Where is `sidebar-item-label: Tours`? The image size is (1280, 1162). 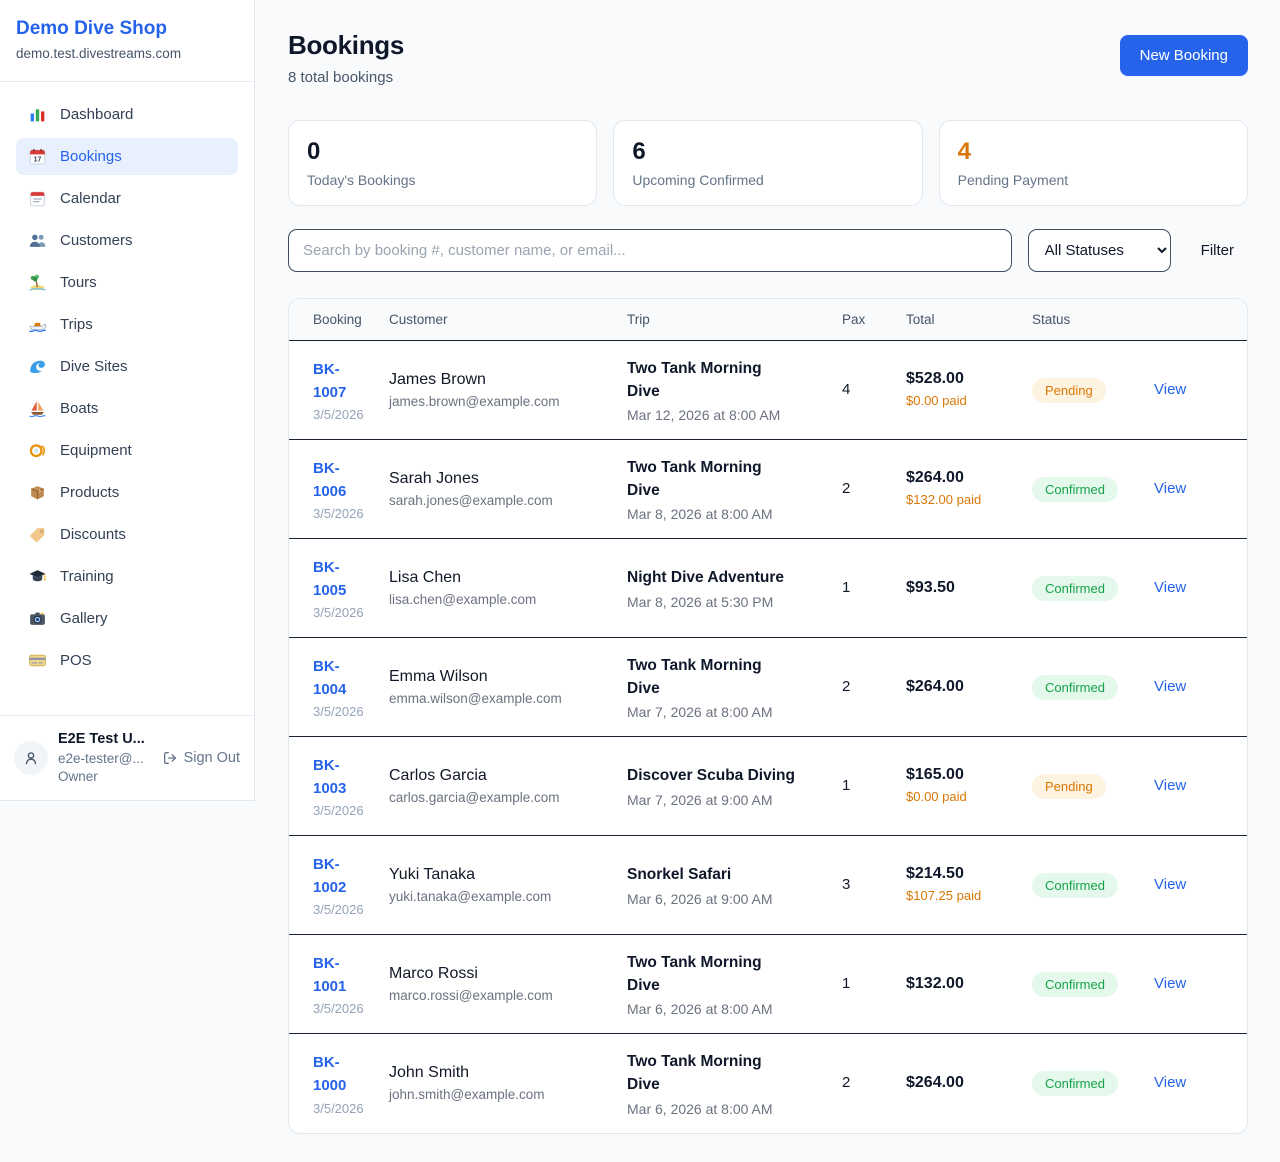
sidebar-item-label: Tours is located at coordinates (78, 282).